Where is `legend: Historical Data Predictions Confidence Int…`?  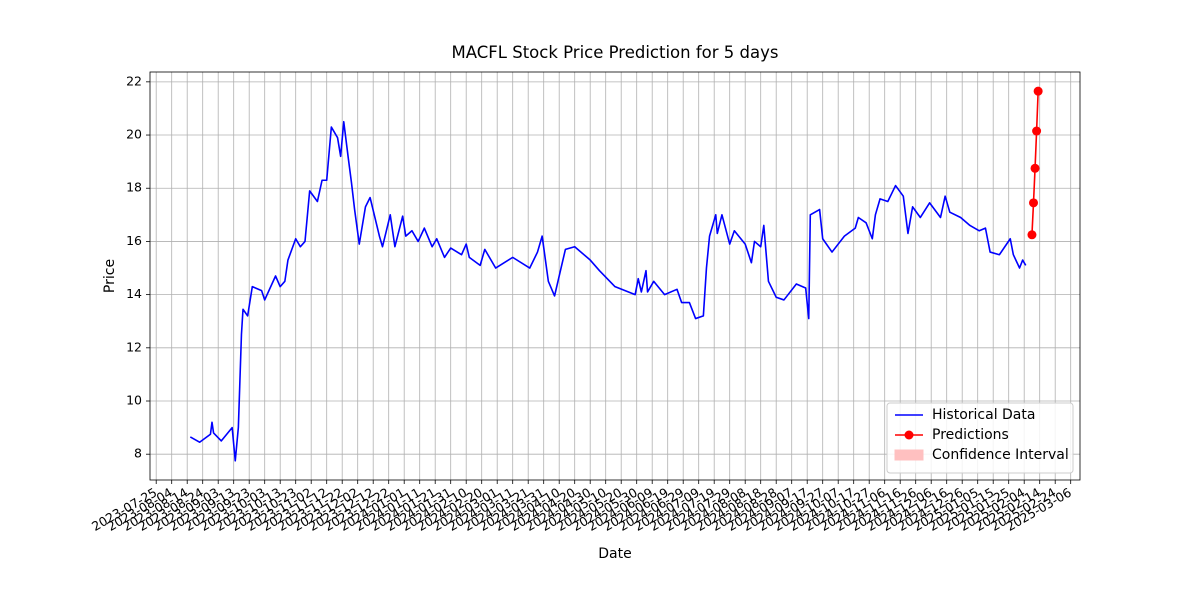
legend: Historical Data Predictions Confidence Int… is located at coordinates (980, 438).